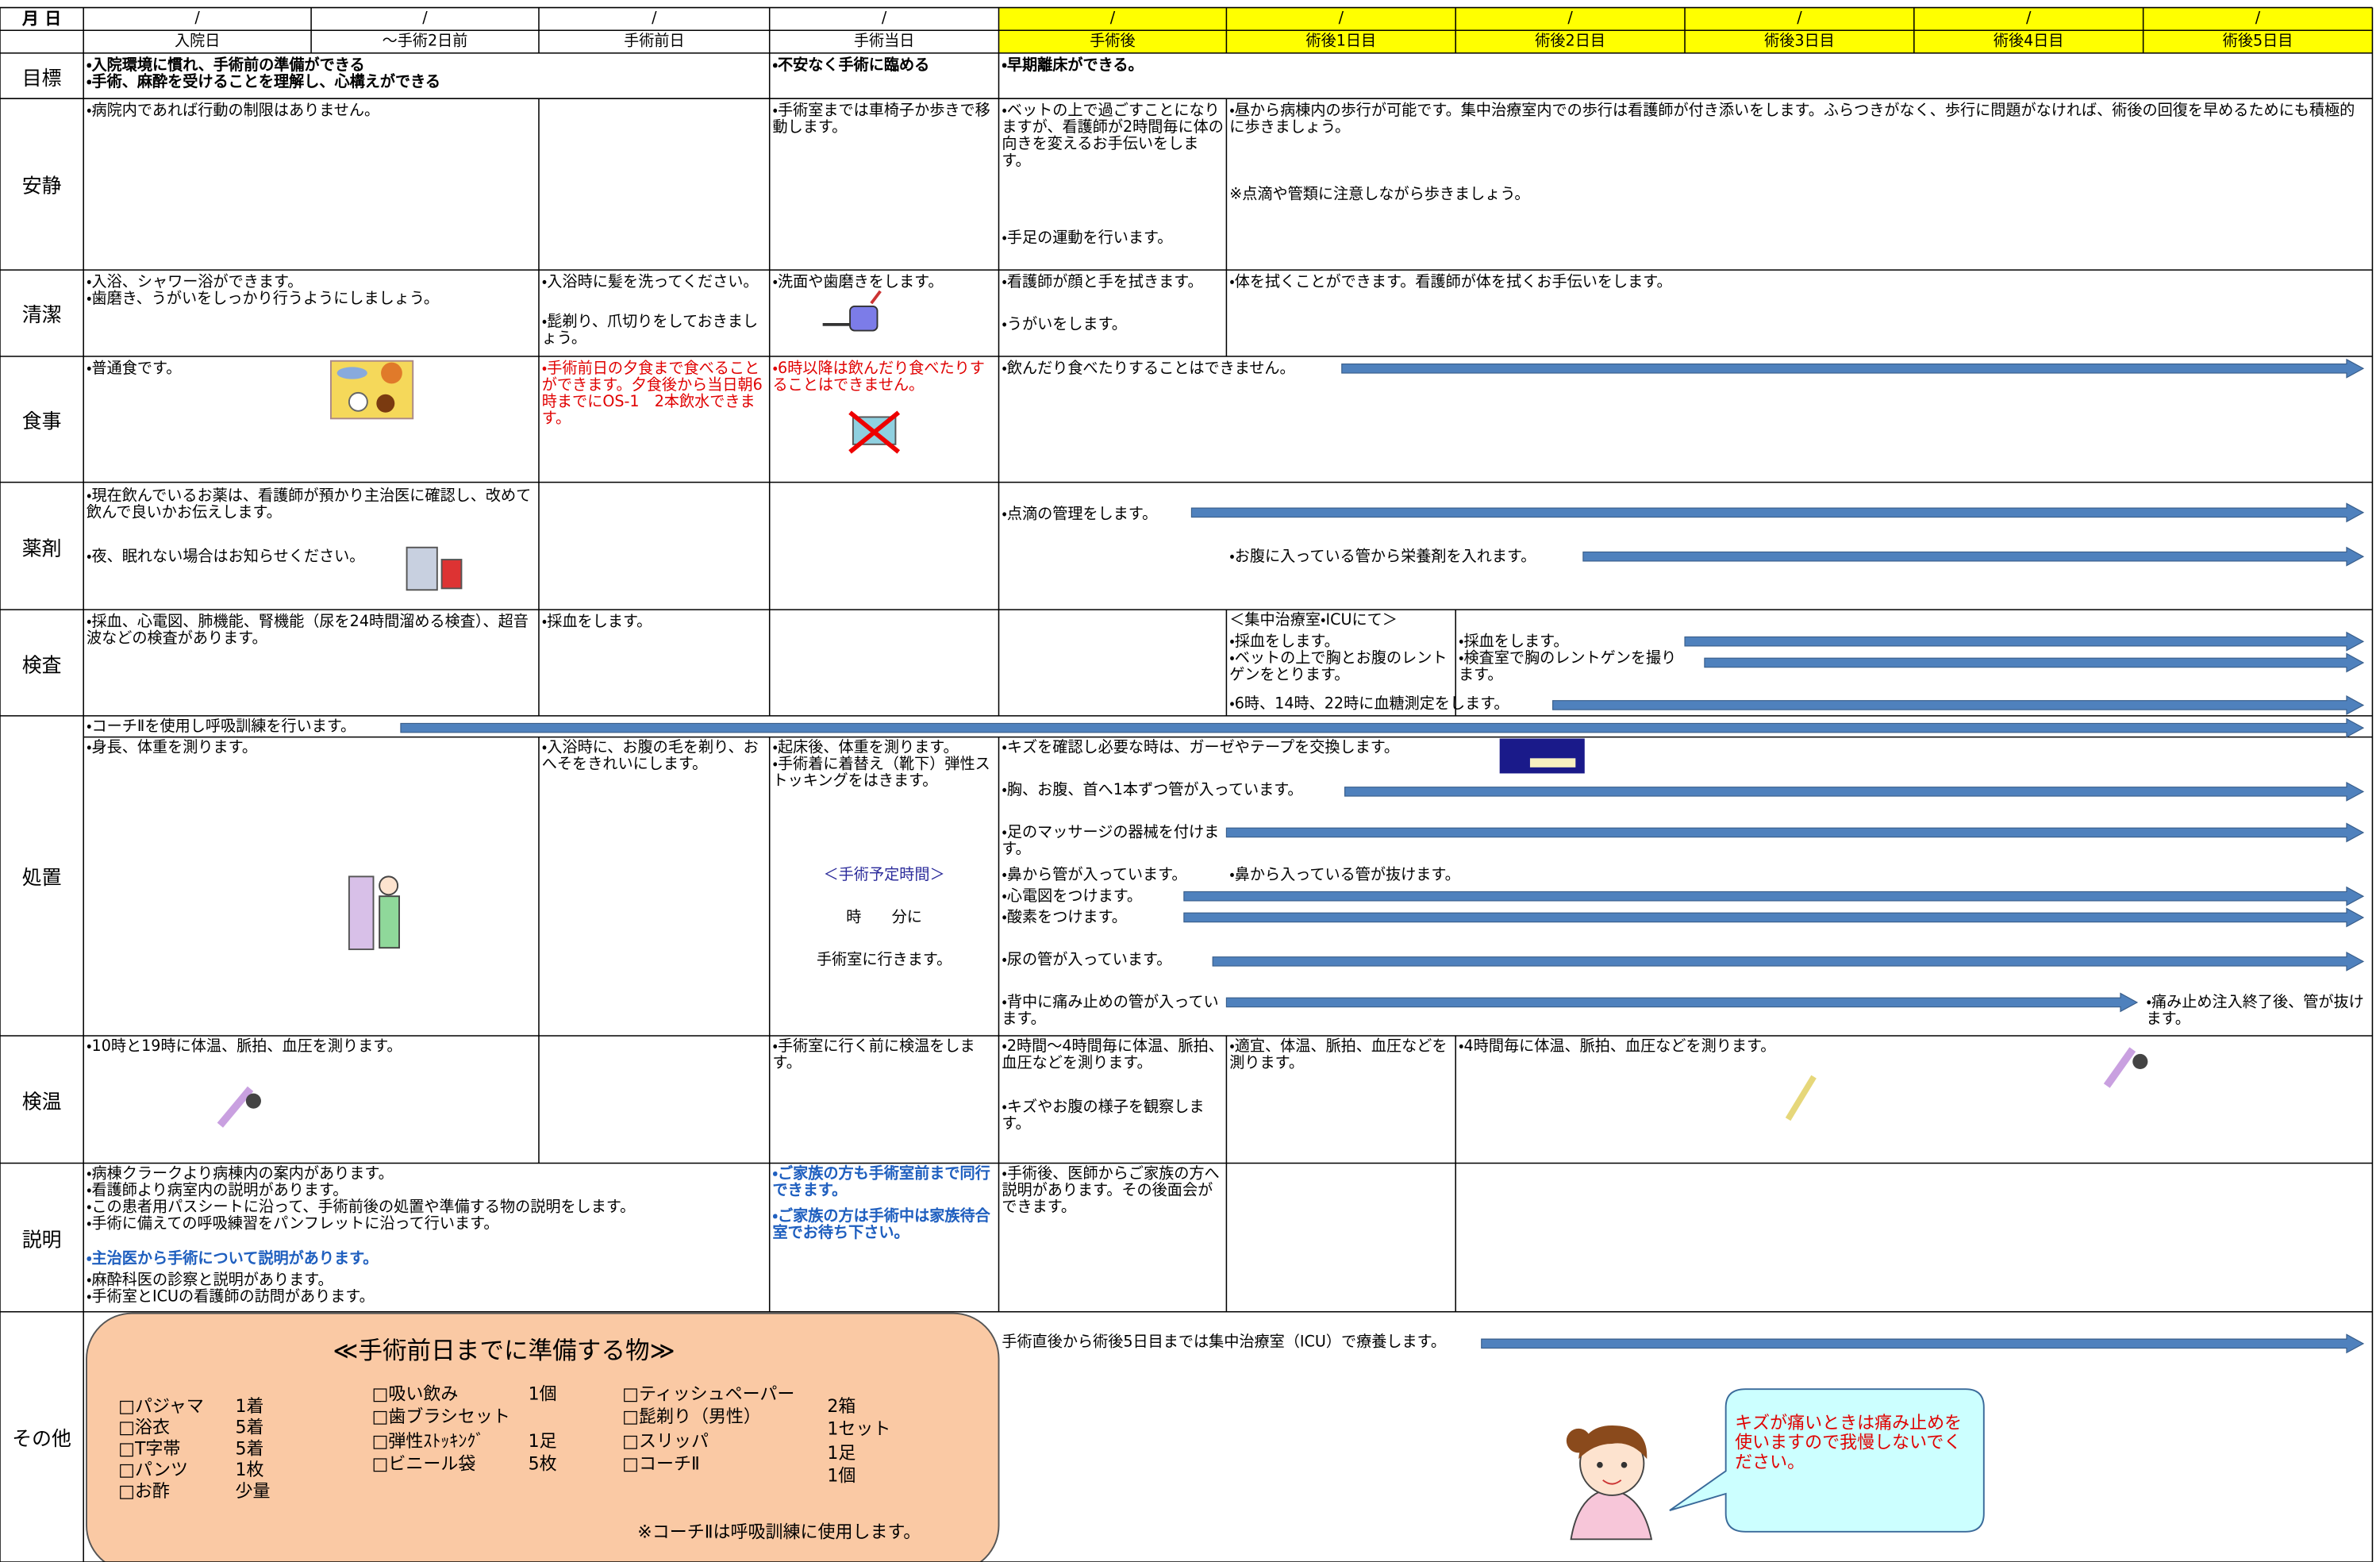 This screenshot has height=1562, width=2380. I want to click on cell-text: ・心電図をつけます。, so click(1093, 897).